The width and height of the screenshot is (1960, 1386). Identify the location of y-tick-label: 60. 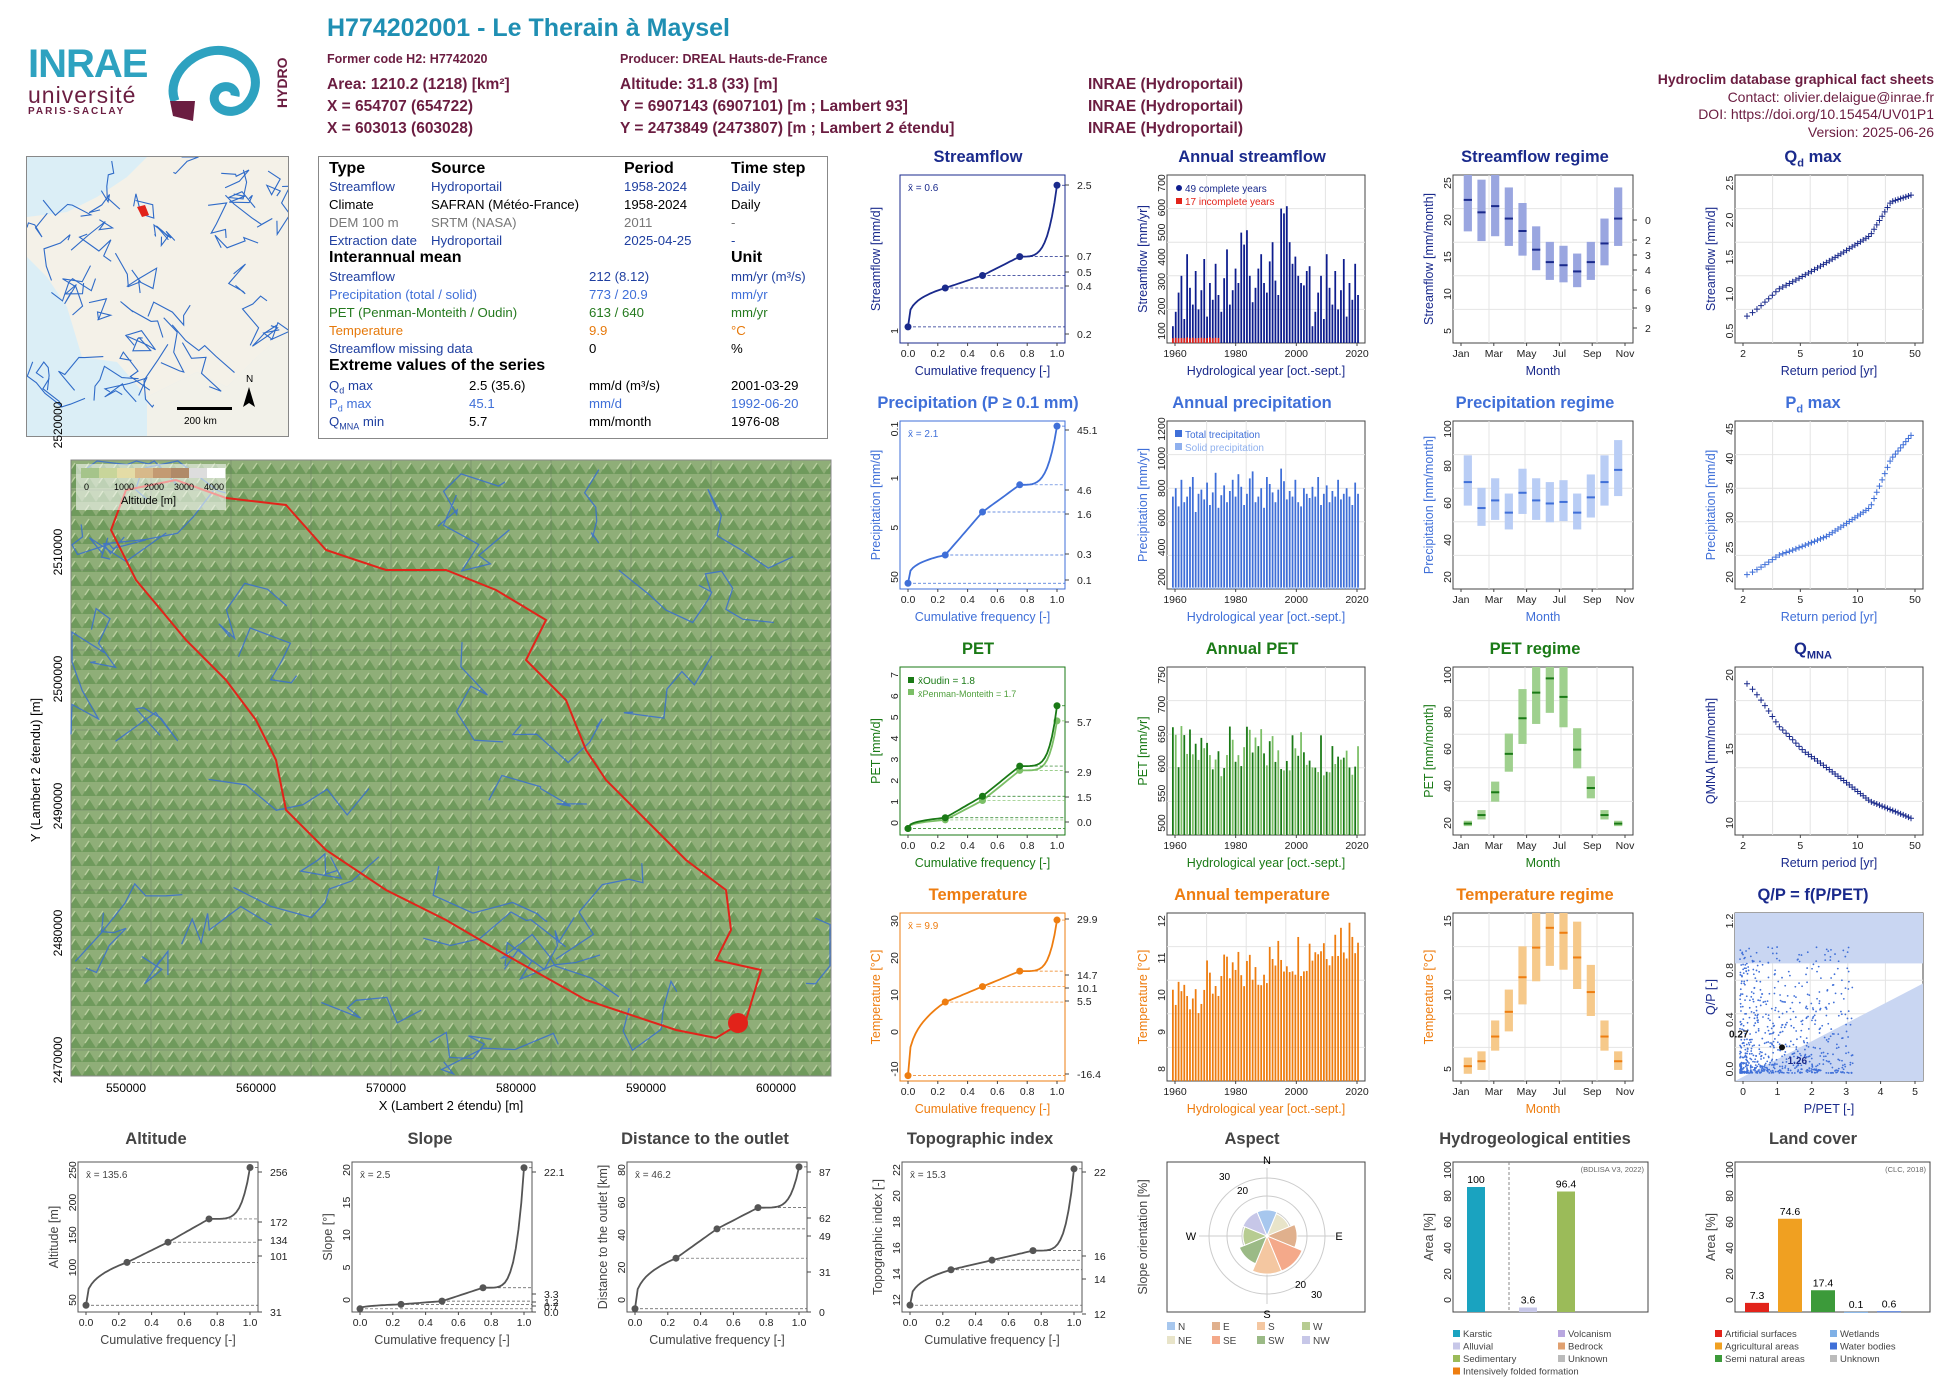
(1448, 503).